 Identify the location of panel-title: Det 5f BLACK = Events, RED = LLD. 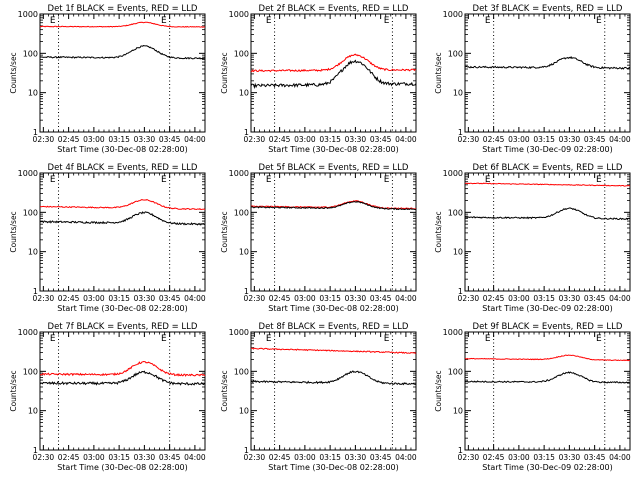
(334, 168).